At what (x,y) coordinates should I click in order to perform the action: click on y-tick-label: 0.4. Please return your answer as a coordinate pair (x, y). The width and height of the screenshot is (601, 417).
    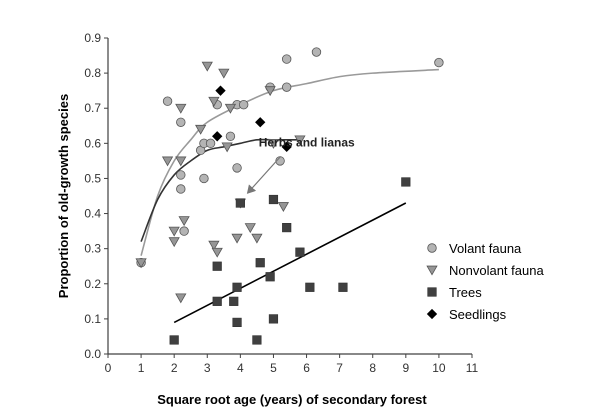
    Looking at the image, I should click on (92, 214).